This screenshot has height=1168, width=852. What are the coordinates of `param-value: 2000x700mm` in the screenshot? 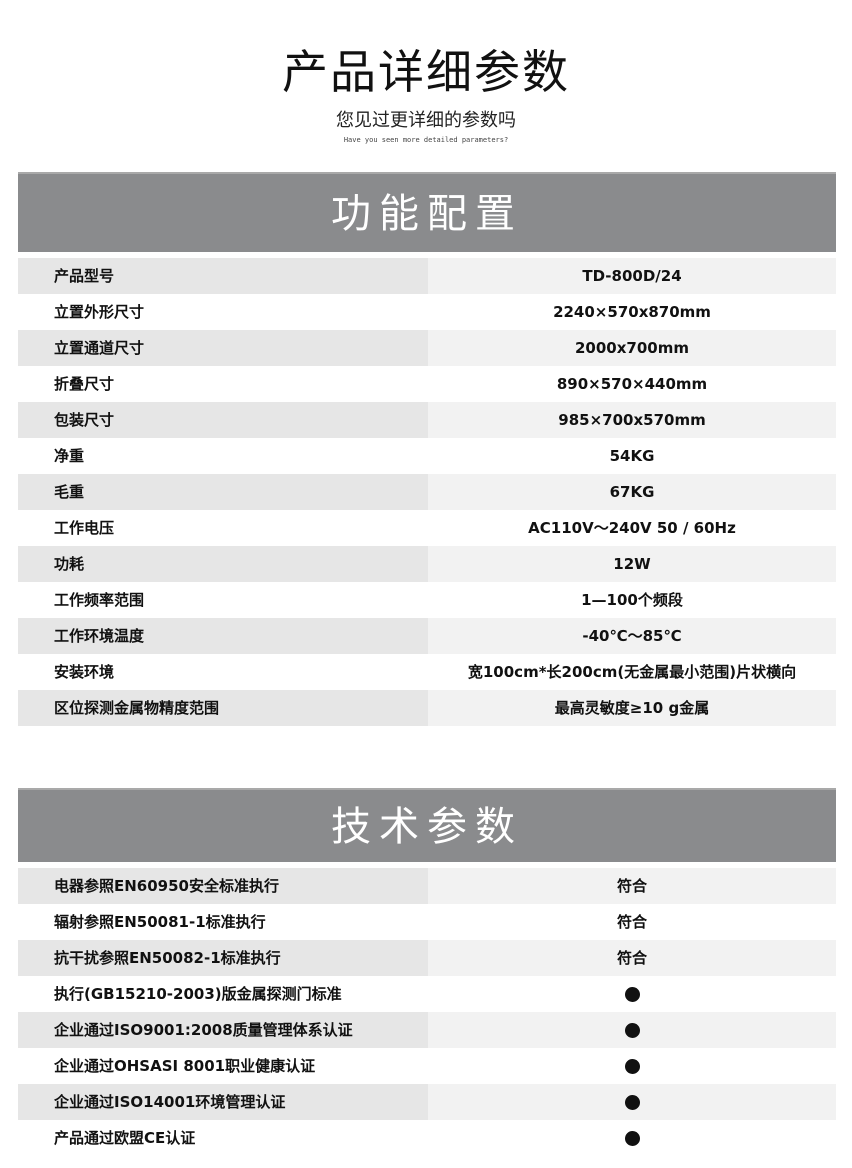 It's located at (632, 348).